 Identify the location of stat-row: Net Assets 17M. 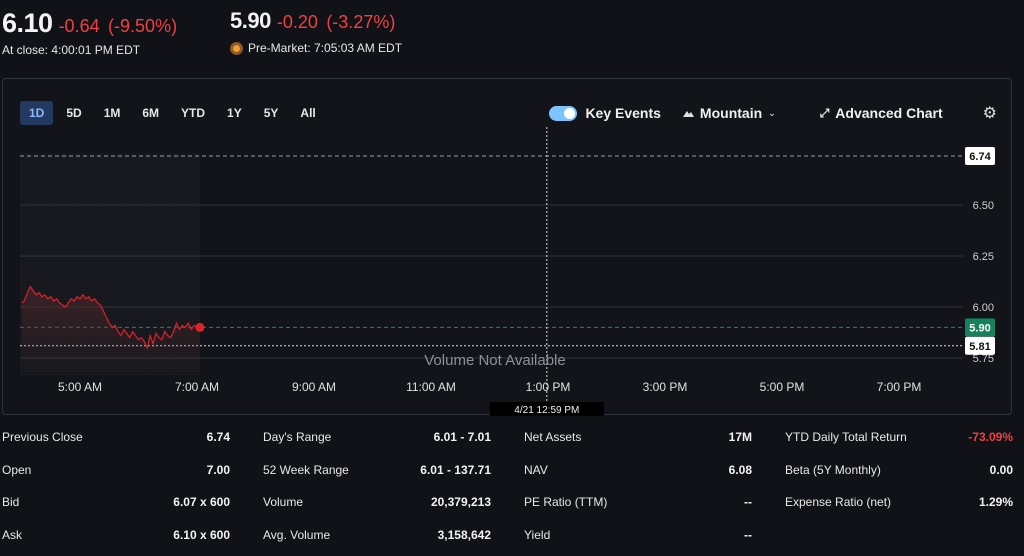
(638, 439).